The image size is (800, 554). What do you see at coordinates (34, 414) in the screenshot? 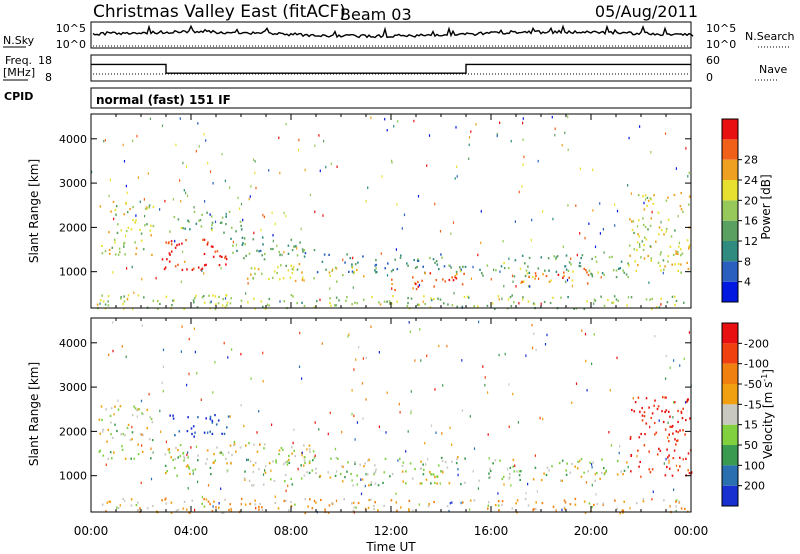
I see `velocity-ylabel: Slant Range [km]` at bounding box center [34, 414].